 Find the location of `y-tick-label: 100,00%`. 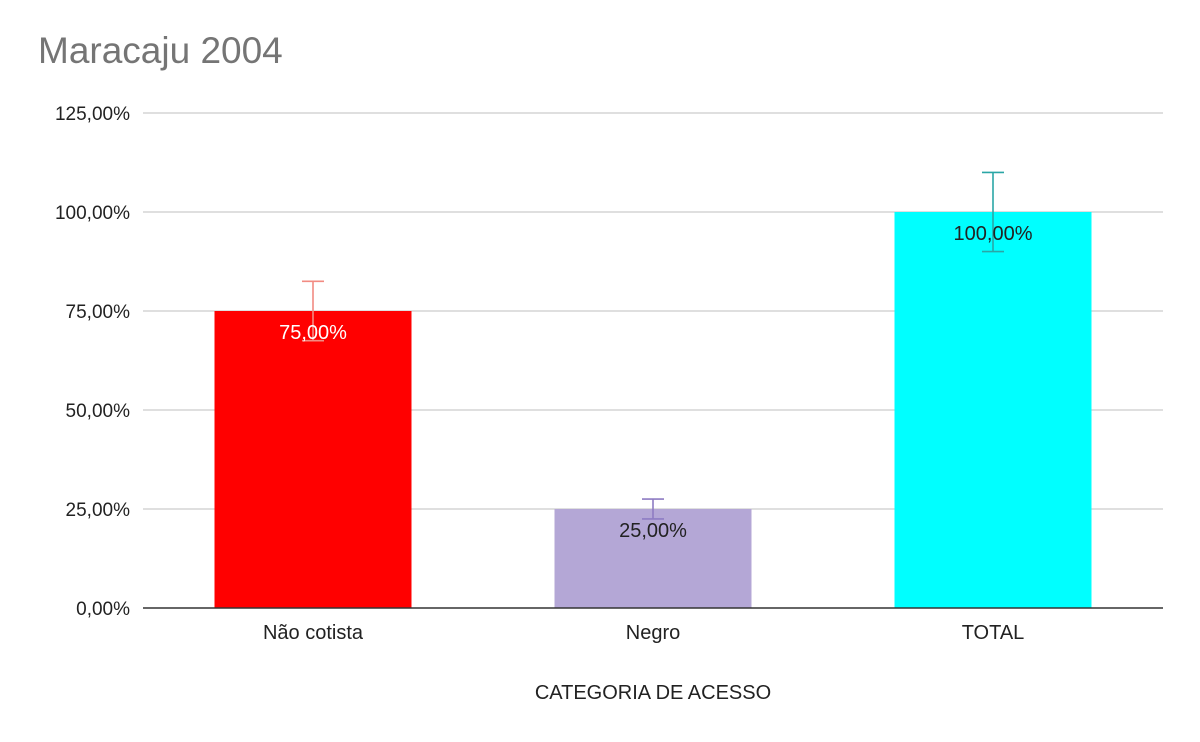

y-tick-label: 100,00% is located at coordinates (92, 213).